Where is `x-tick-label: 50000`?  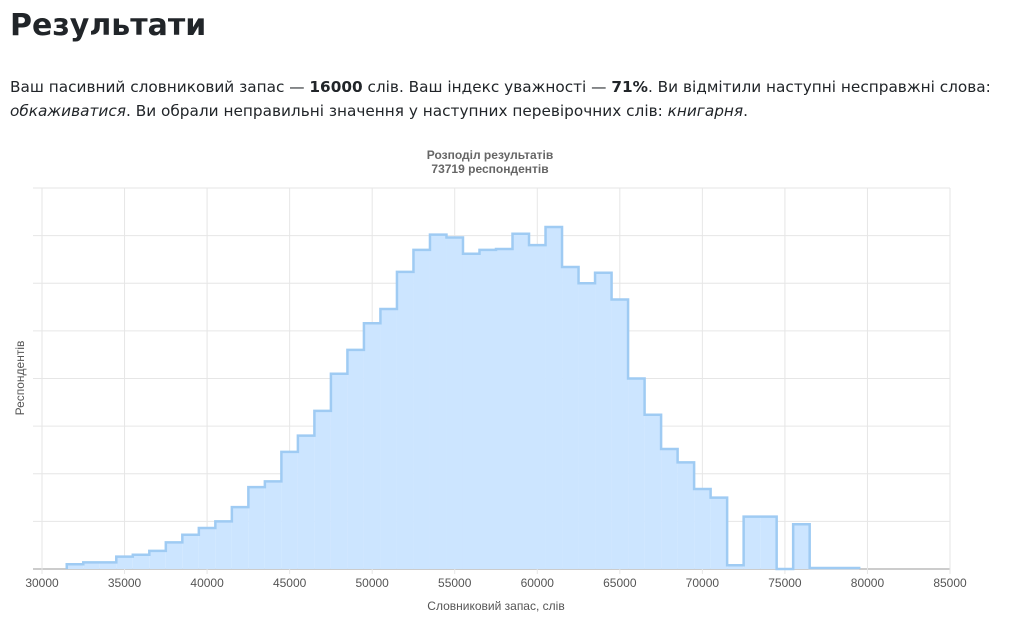 x-tick-label: 50000 is located at coordinates (372, 583).